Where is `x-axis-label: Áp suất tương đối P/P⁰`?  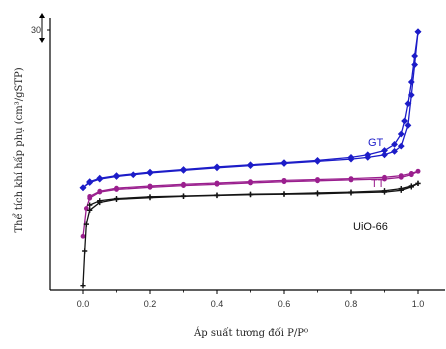 x-axis-label: Áp suất tương đối P/P⁰ is located at coordinates (250, 333).